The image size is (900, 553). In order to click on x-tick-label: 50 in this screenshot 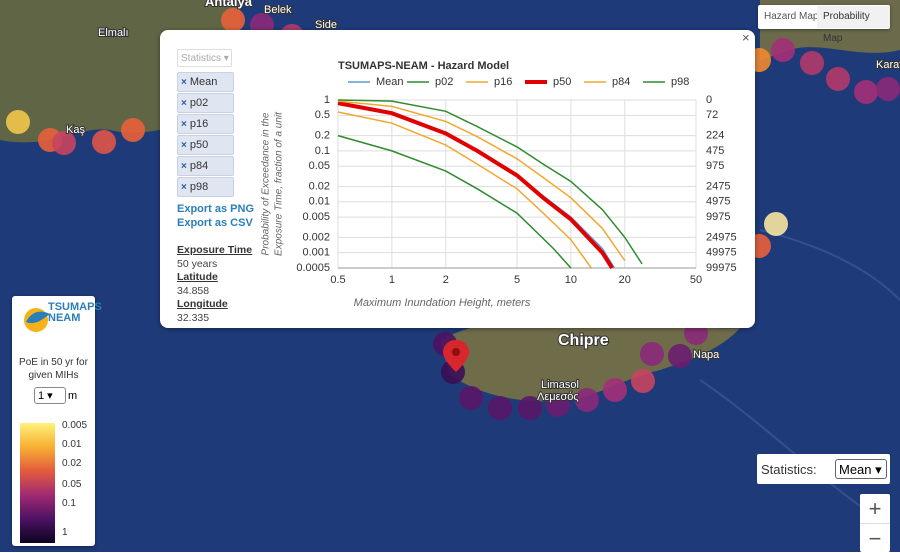, I will do `click(696, 280)`.